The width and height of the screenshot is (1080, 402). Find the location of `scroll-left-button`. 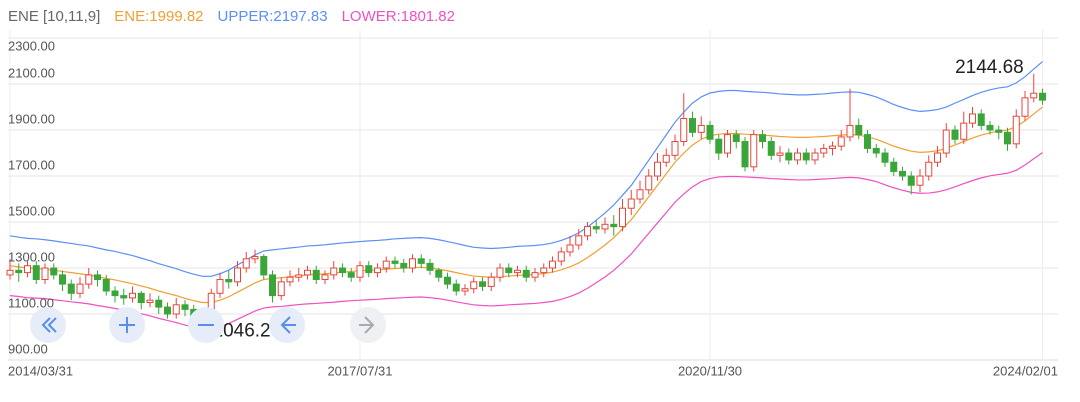

scroll-left-button is located at coordinates (48, 325).